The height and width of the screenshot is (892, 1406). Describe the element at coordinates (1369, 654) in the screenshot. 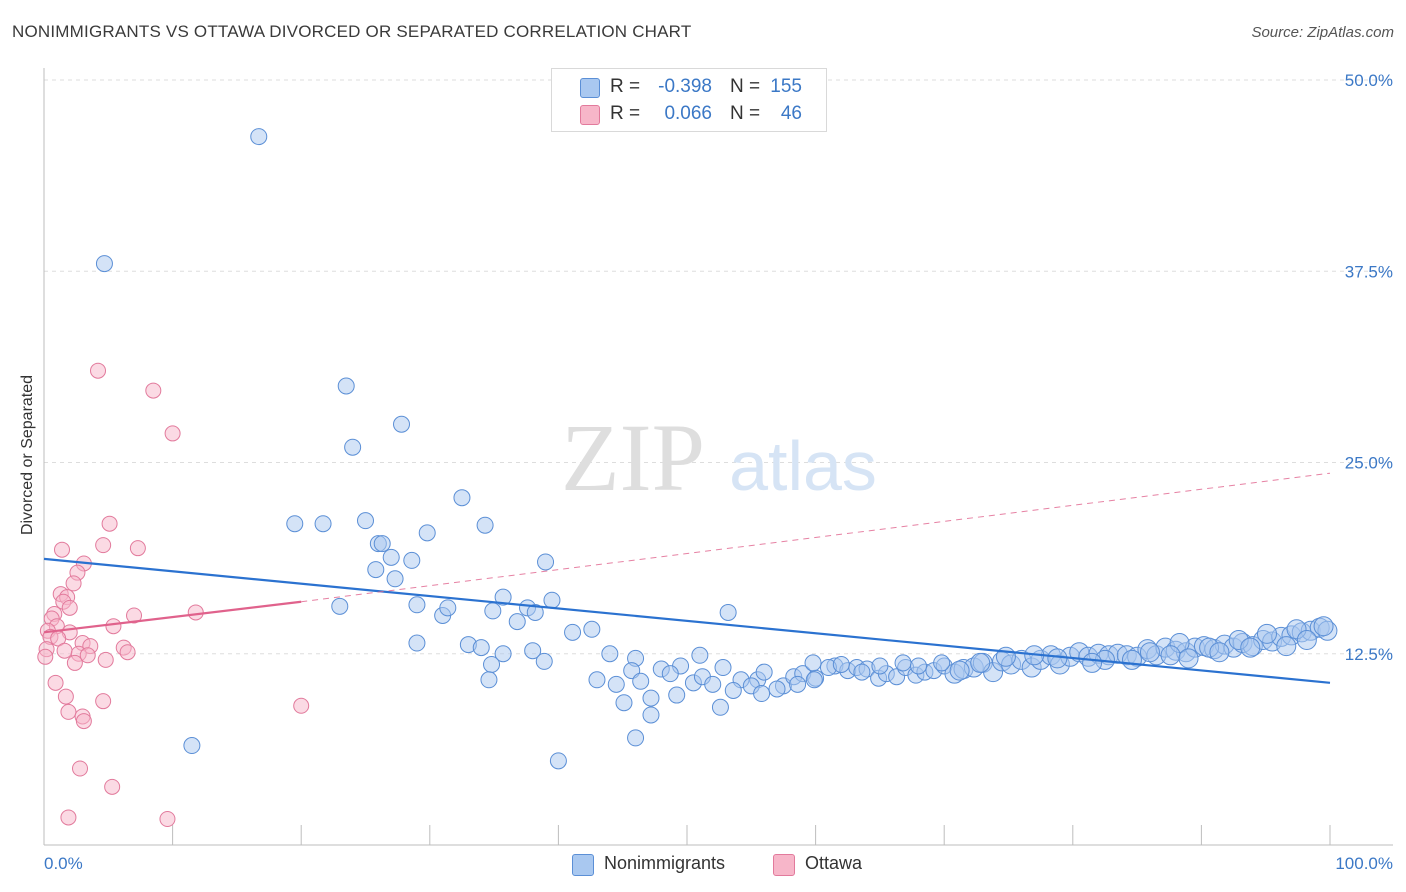

I see `y-tick-label: 12.5%` at that location.